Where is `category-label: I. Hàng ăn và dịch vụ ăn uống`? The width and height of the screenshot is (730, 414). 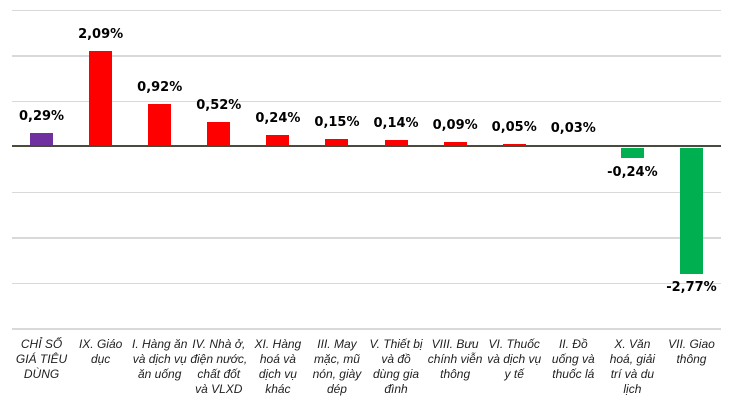 category-label: I. Hàng ăn và dịch vụ ăn uống is located at coordinates (160, 359).